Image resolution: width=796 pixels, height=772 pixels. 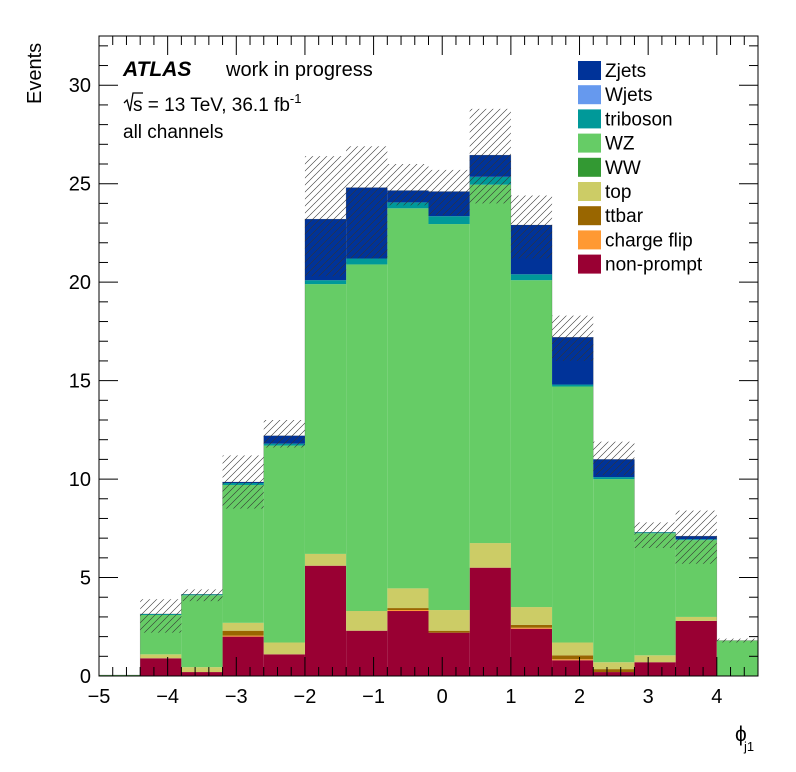 What do you see at coordinates (623, 168) in the screenshot?
I see `legend-label: WW` at bounding box center [623, 168].